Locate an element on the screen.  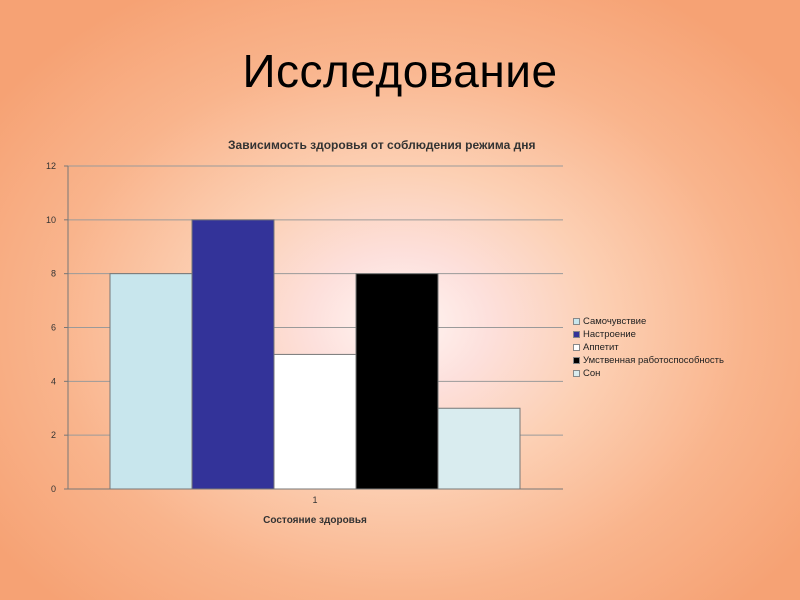
legend-label: Аппетит is located at coordinates (601, 347).